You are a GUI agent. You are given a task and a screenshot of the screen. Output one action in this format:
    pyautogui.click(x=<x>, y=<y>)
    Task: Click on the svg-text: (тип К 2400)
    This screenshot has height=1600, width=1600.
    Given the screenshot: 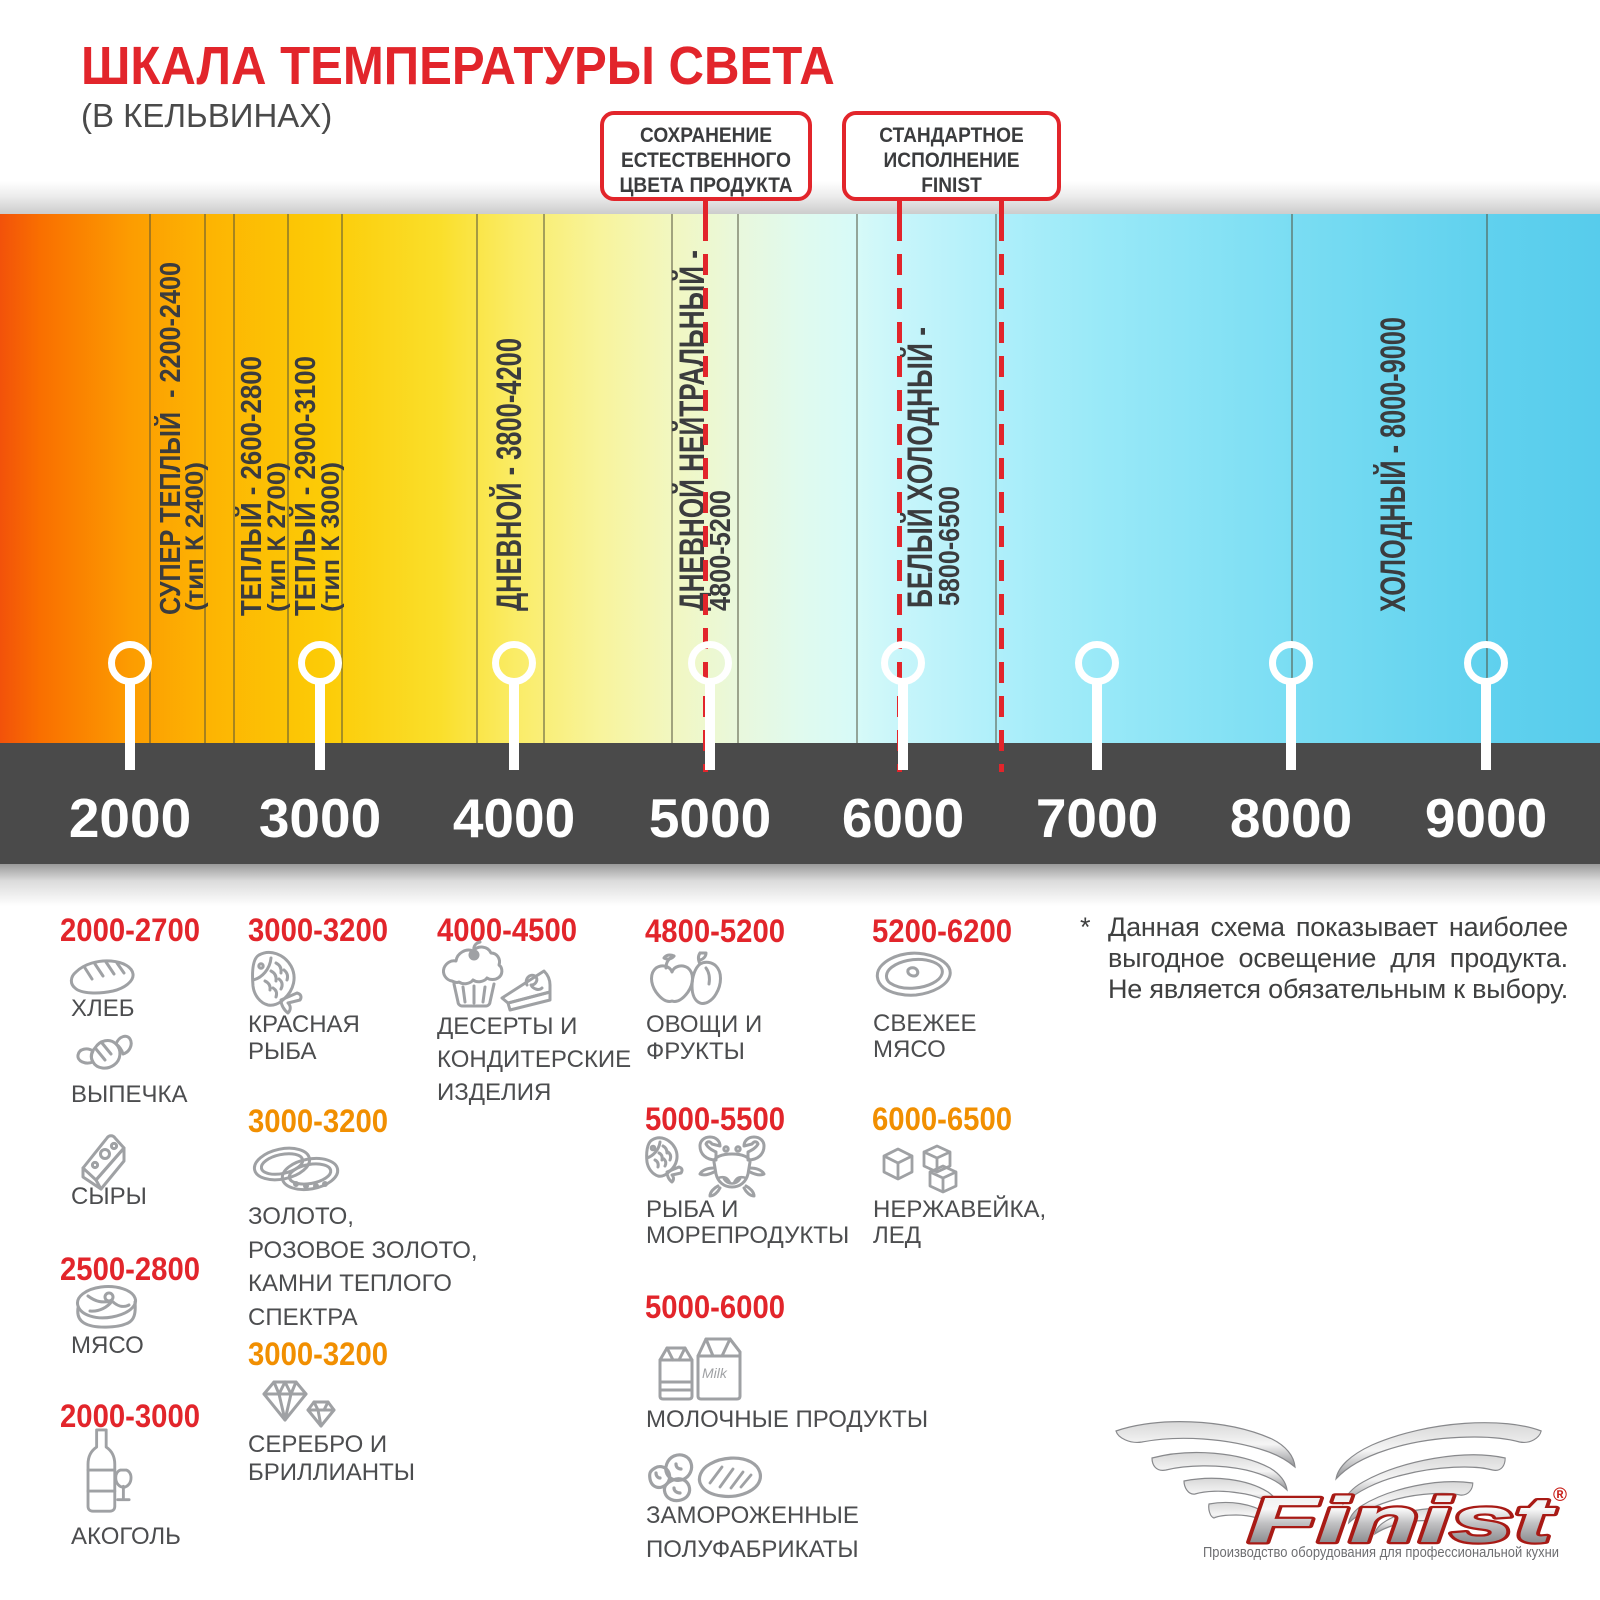 What is the action you would take?
    pyautogui.click(x=195, y=536)
    